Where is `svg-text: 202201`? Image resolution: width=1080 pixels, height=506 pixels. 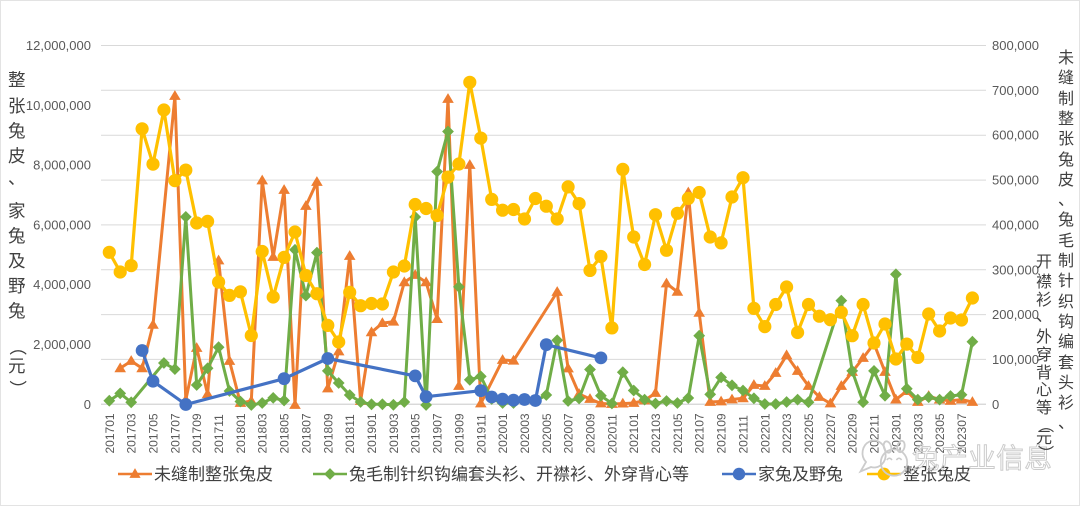 svg-text: 202201 is located at coordinates (765, 433).